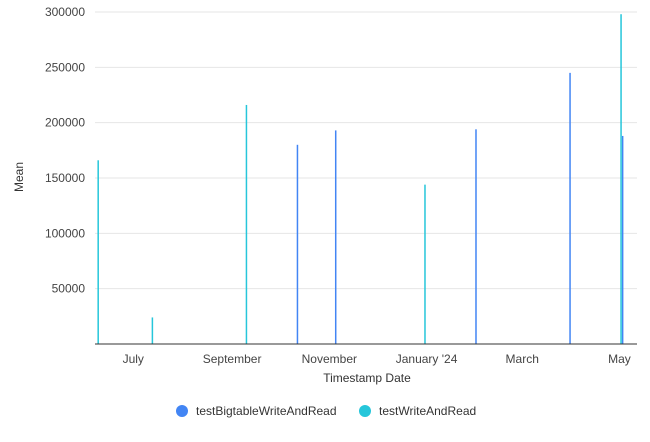  What do you see at coordinates (65, 67) in the screenshot?
I see `y-tick-label: 250000` at bounding box center [65, 67].